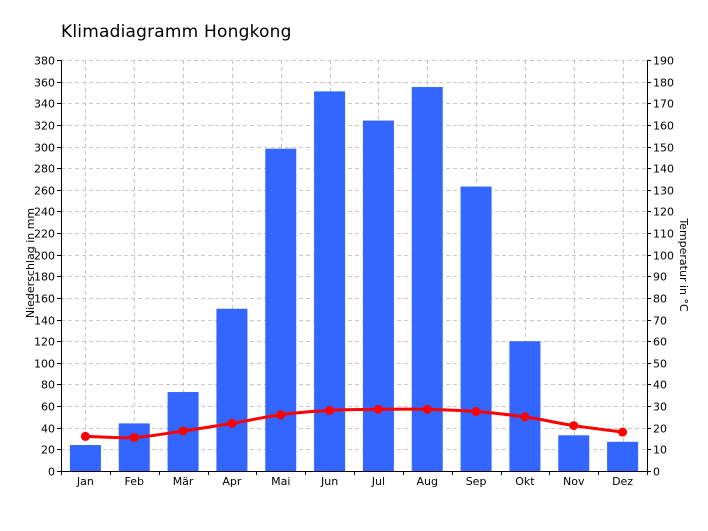  What do you see at coordinates (663, 212) in the screenshot?
I see `y2-tick-label: 120` at bounding box center [663, 212].